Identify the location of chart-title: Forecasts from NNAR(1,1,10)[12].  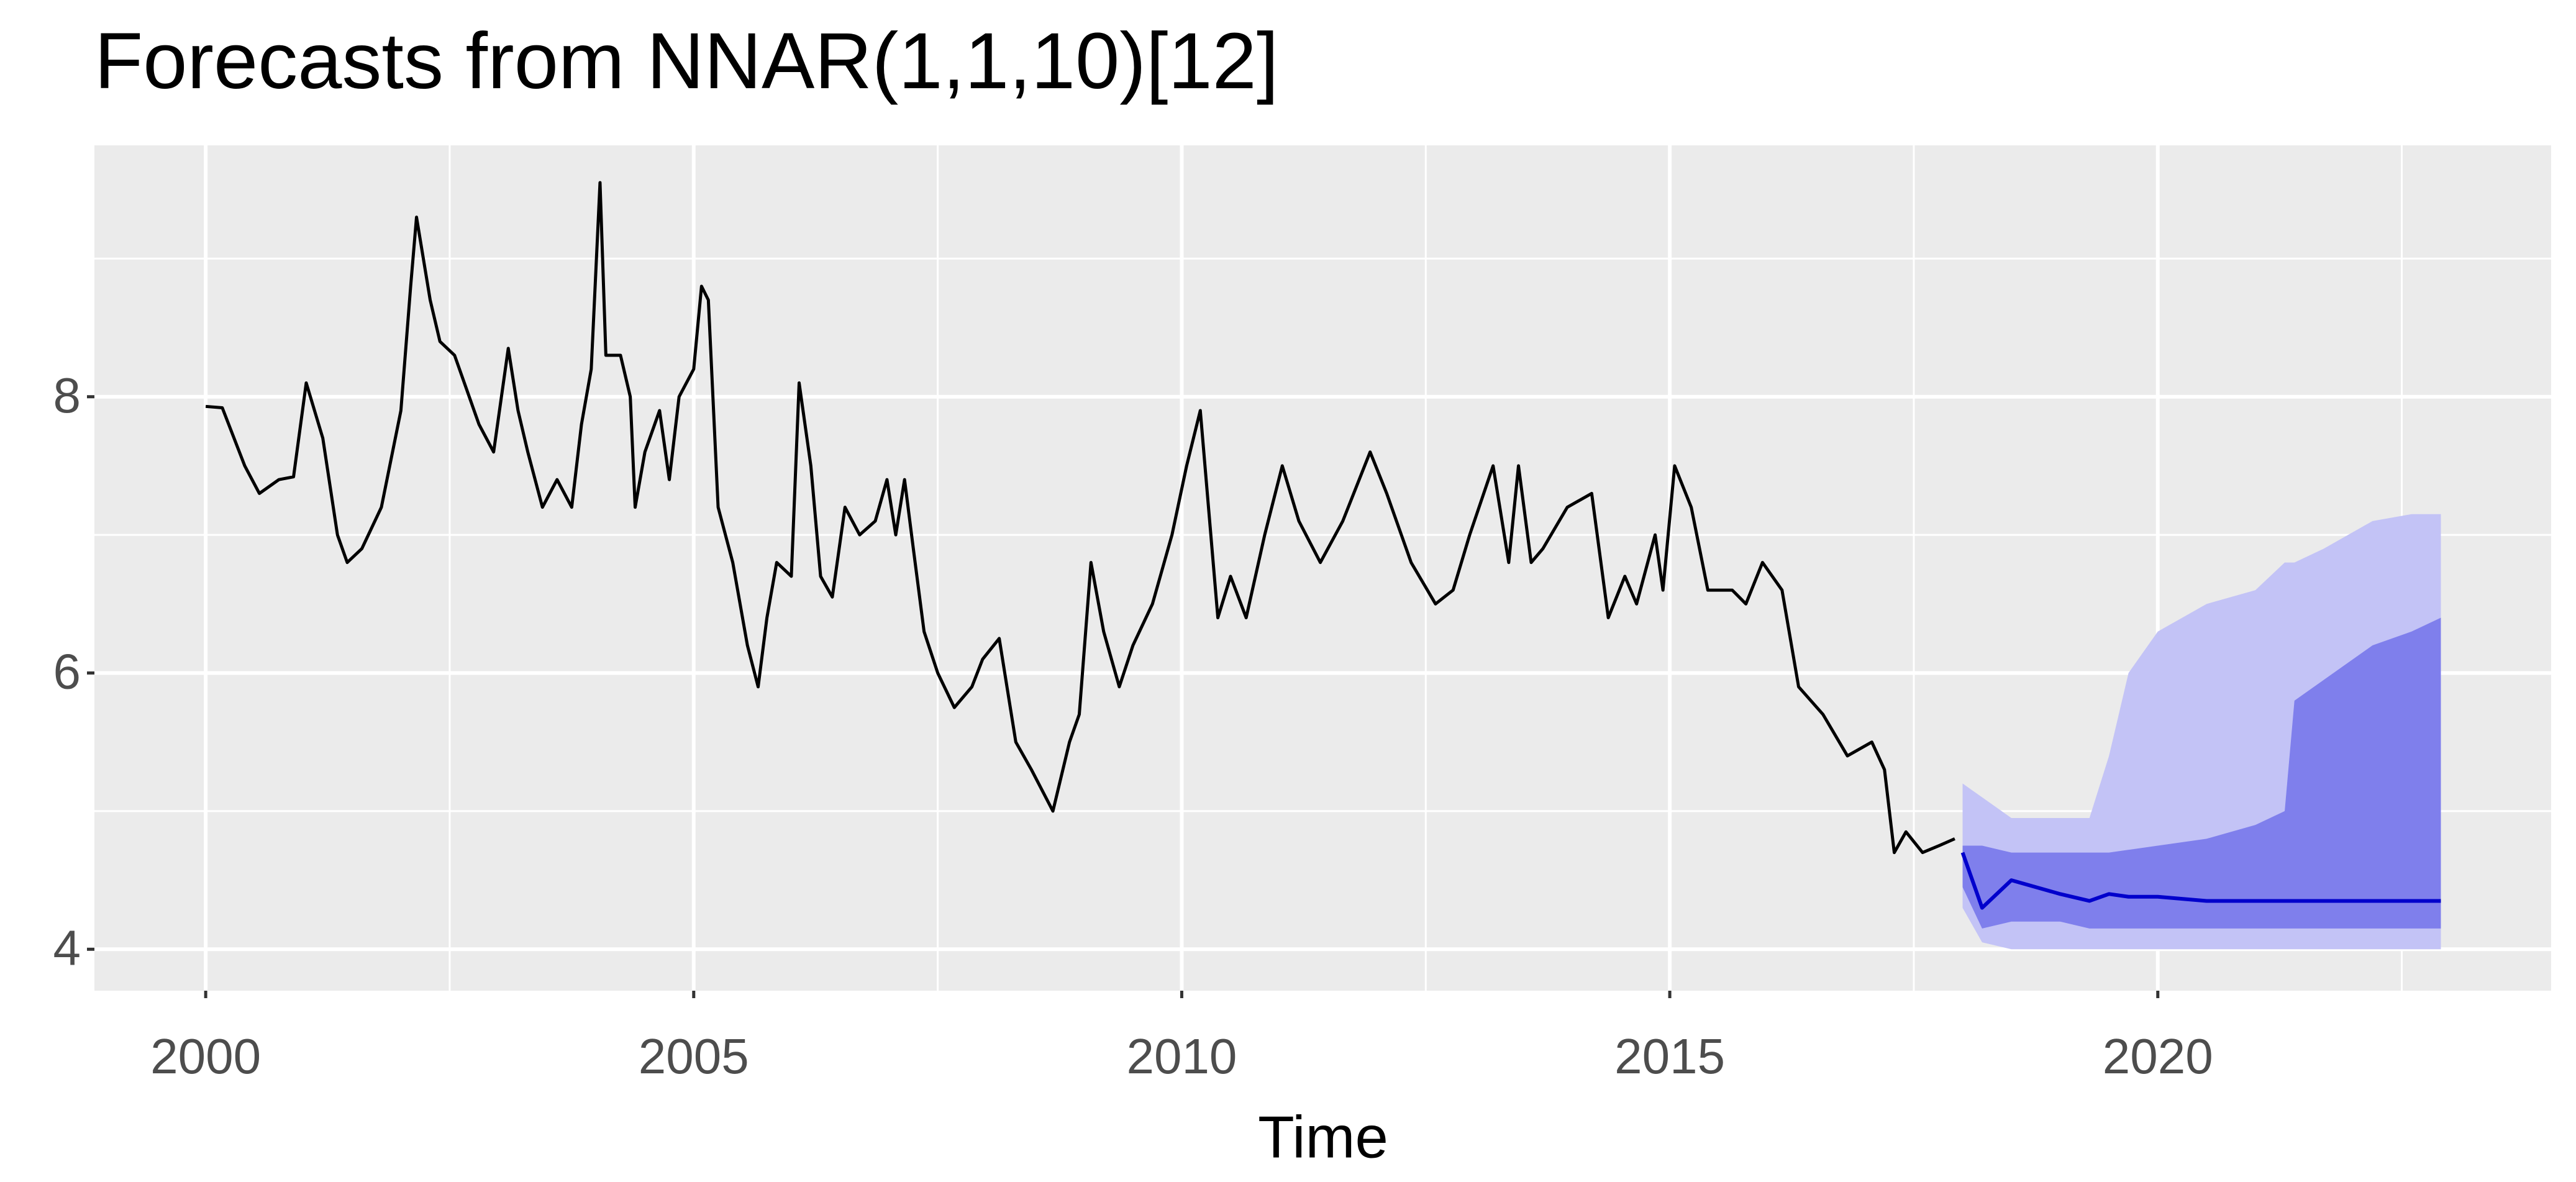
(686, 61).